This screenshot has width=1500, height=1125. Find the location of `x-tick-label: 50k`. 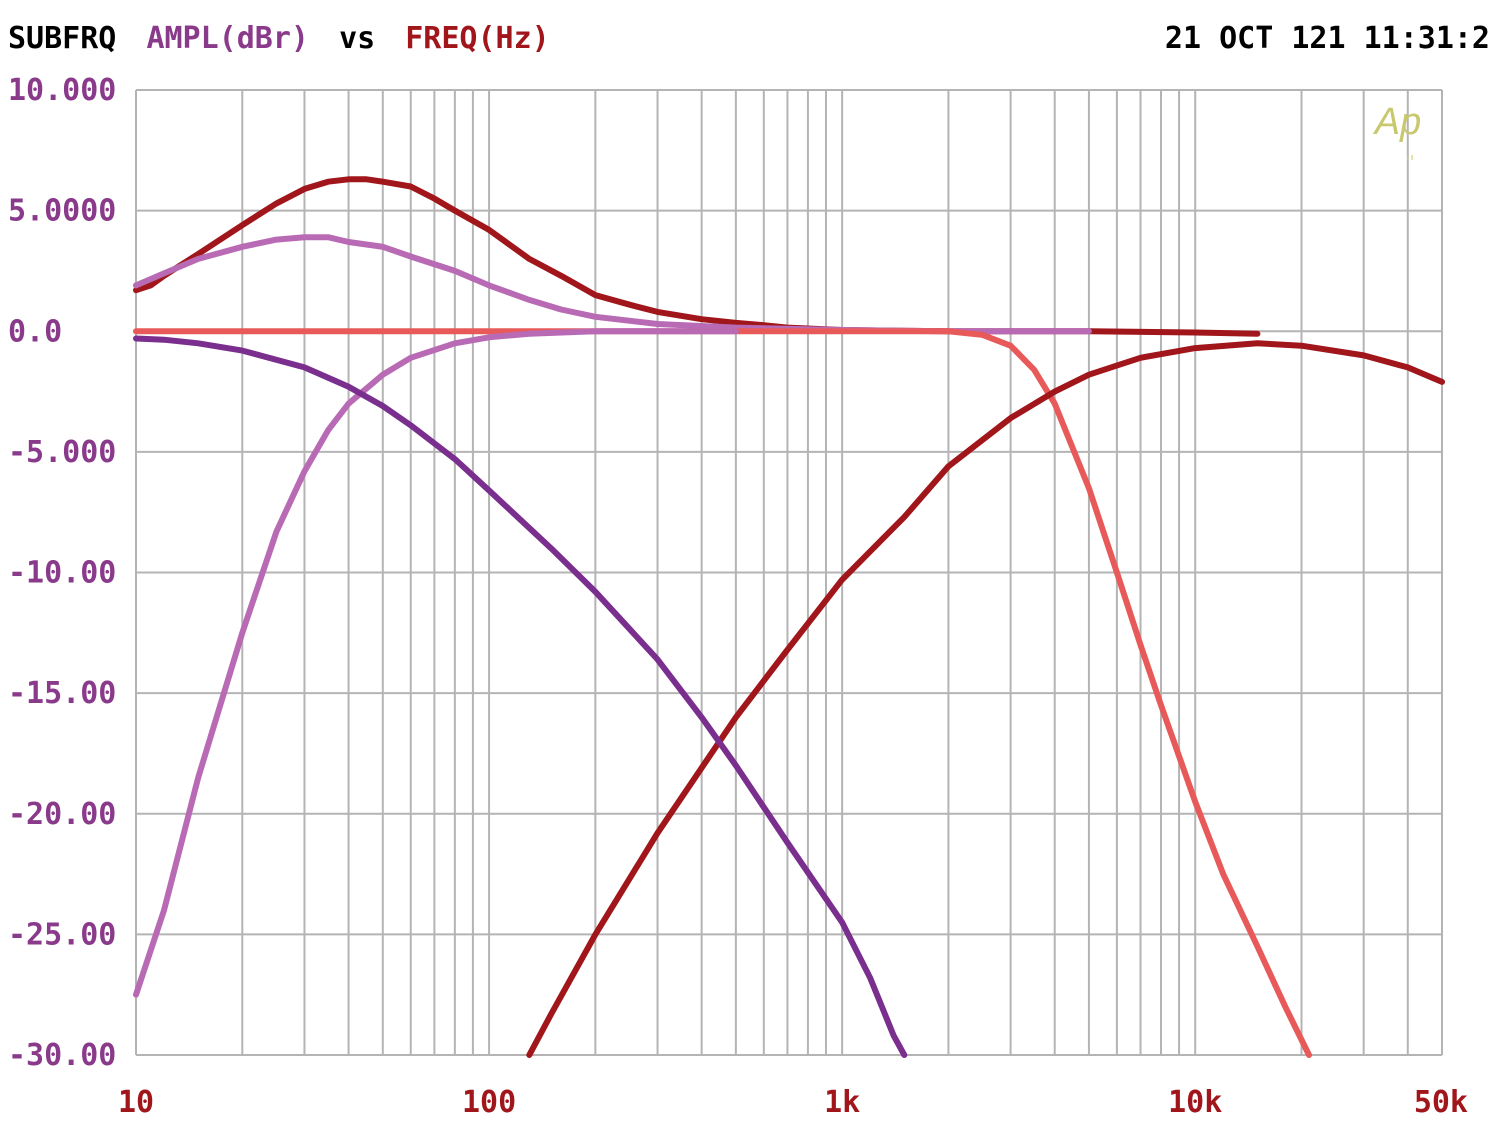

x-tick-label: 50k is located at coordinates (1441, 1102).